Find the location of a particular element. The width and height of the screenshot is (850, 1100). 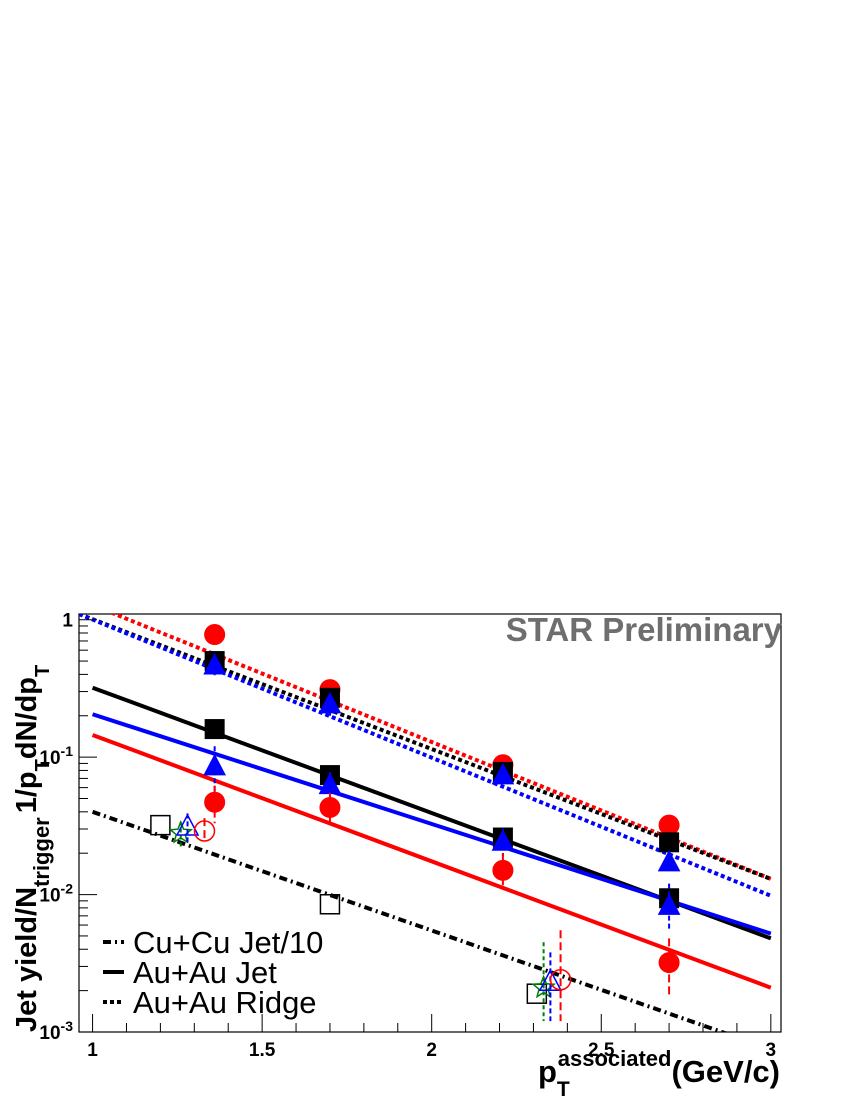

y-tick-label: 10⁻² is located at coordinates (56, 894).